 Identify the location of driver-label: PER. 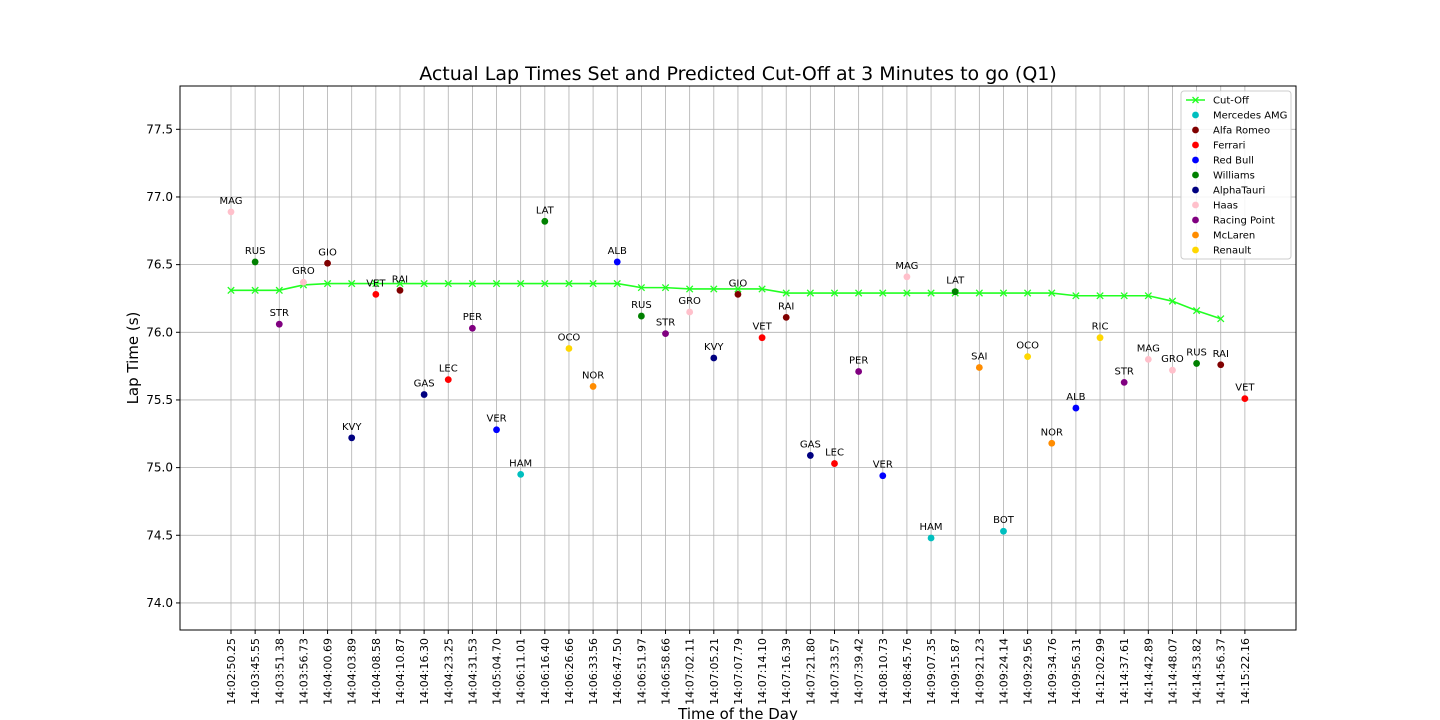
(472, 317).